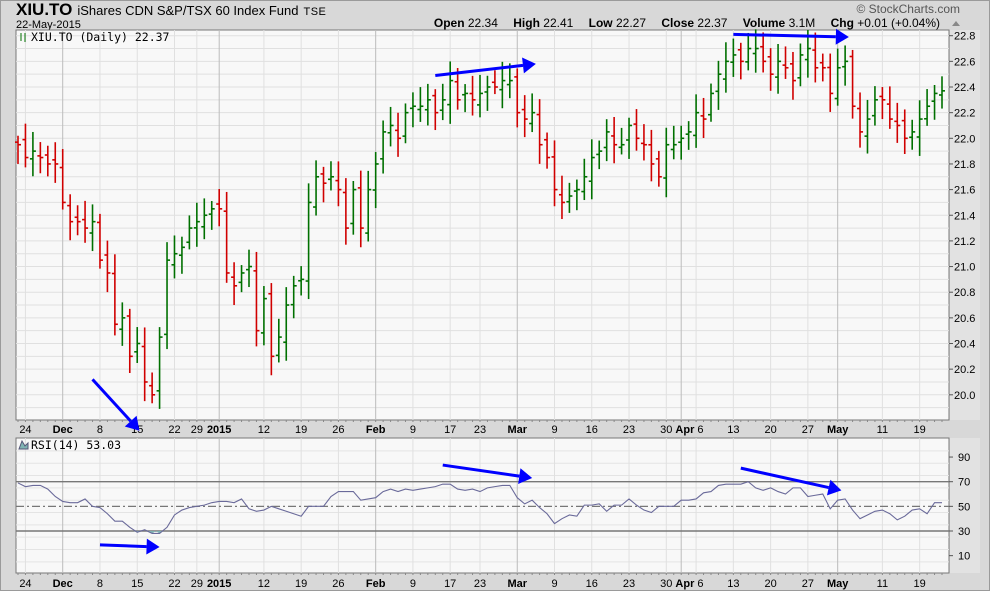  Describe the element at coordinates (100, 430) in the screenshot. I see `price-xtick-label: 8` at that location.